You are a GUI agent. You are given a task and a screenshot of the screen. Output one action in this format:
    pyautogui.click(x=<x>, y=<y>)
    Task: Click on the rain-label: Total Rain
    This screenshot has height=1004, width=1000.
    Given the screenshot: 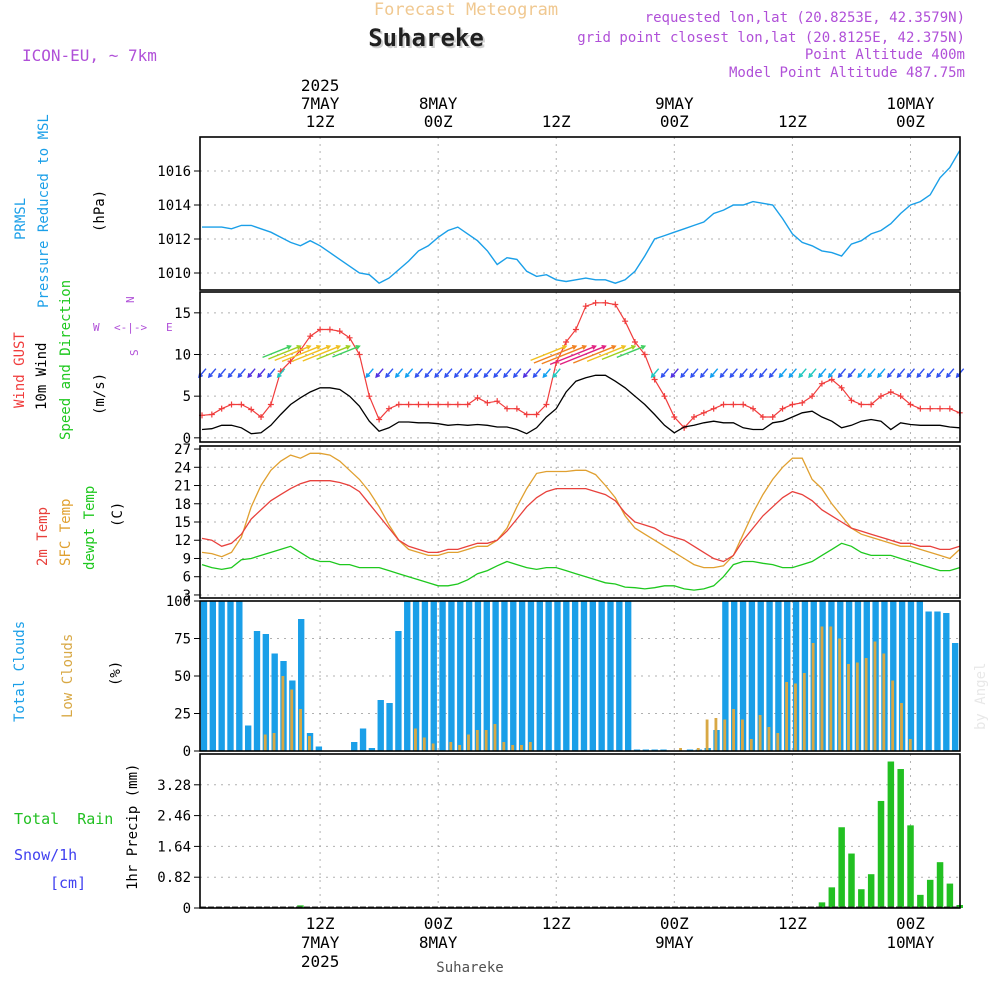 What is the action you would take?
    pyautogui.click(x=63, y=819)
    